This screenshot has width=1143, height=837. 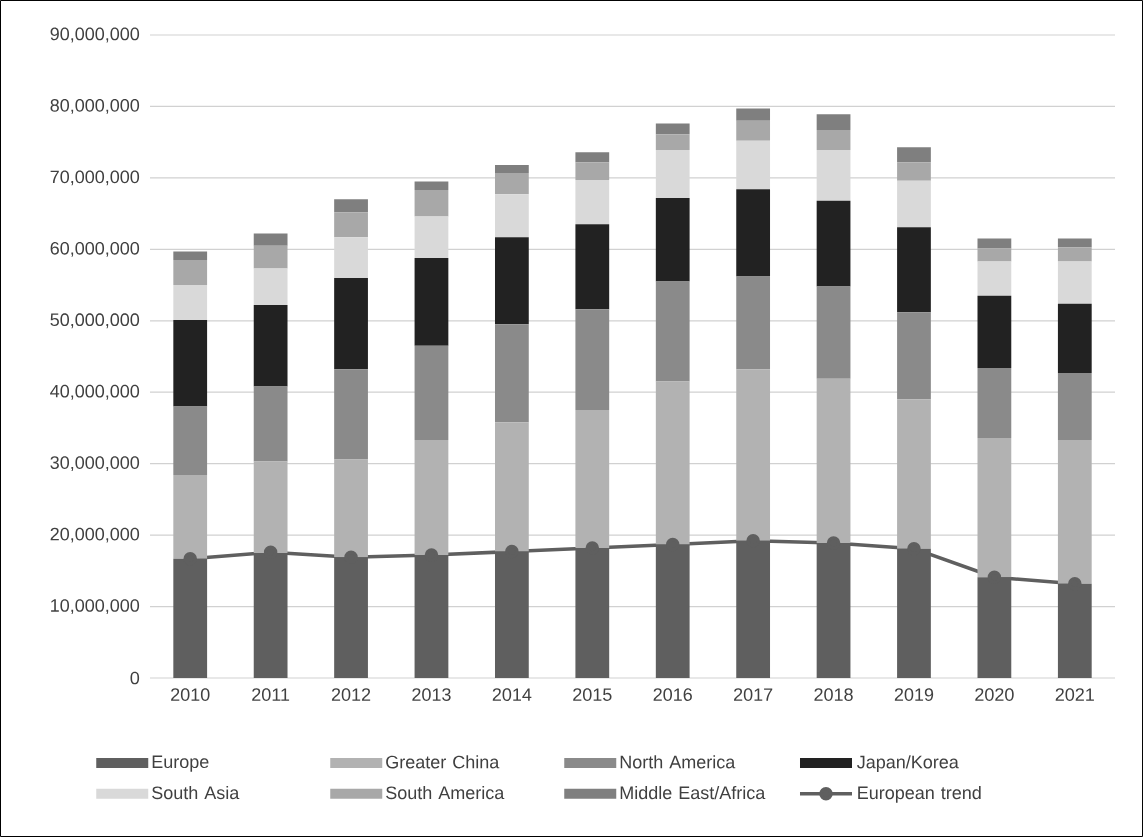 I want to click on legend-label: Middle East/Africa, so click(x=693, y=792).